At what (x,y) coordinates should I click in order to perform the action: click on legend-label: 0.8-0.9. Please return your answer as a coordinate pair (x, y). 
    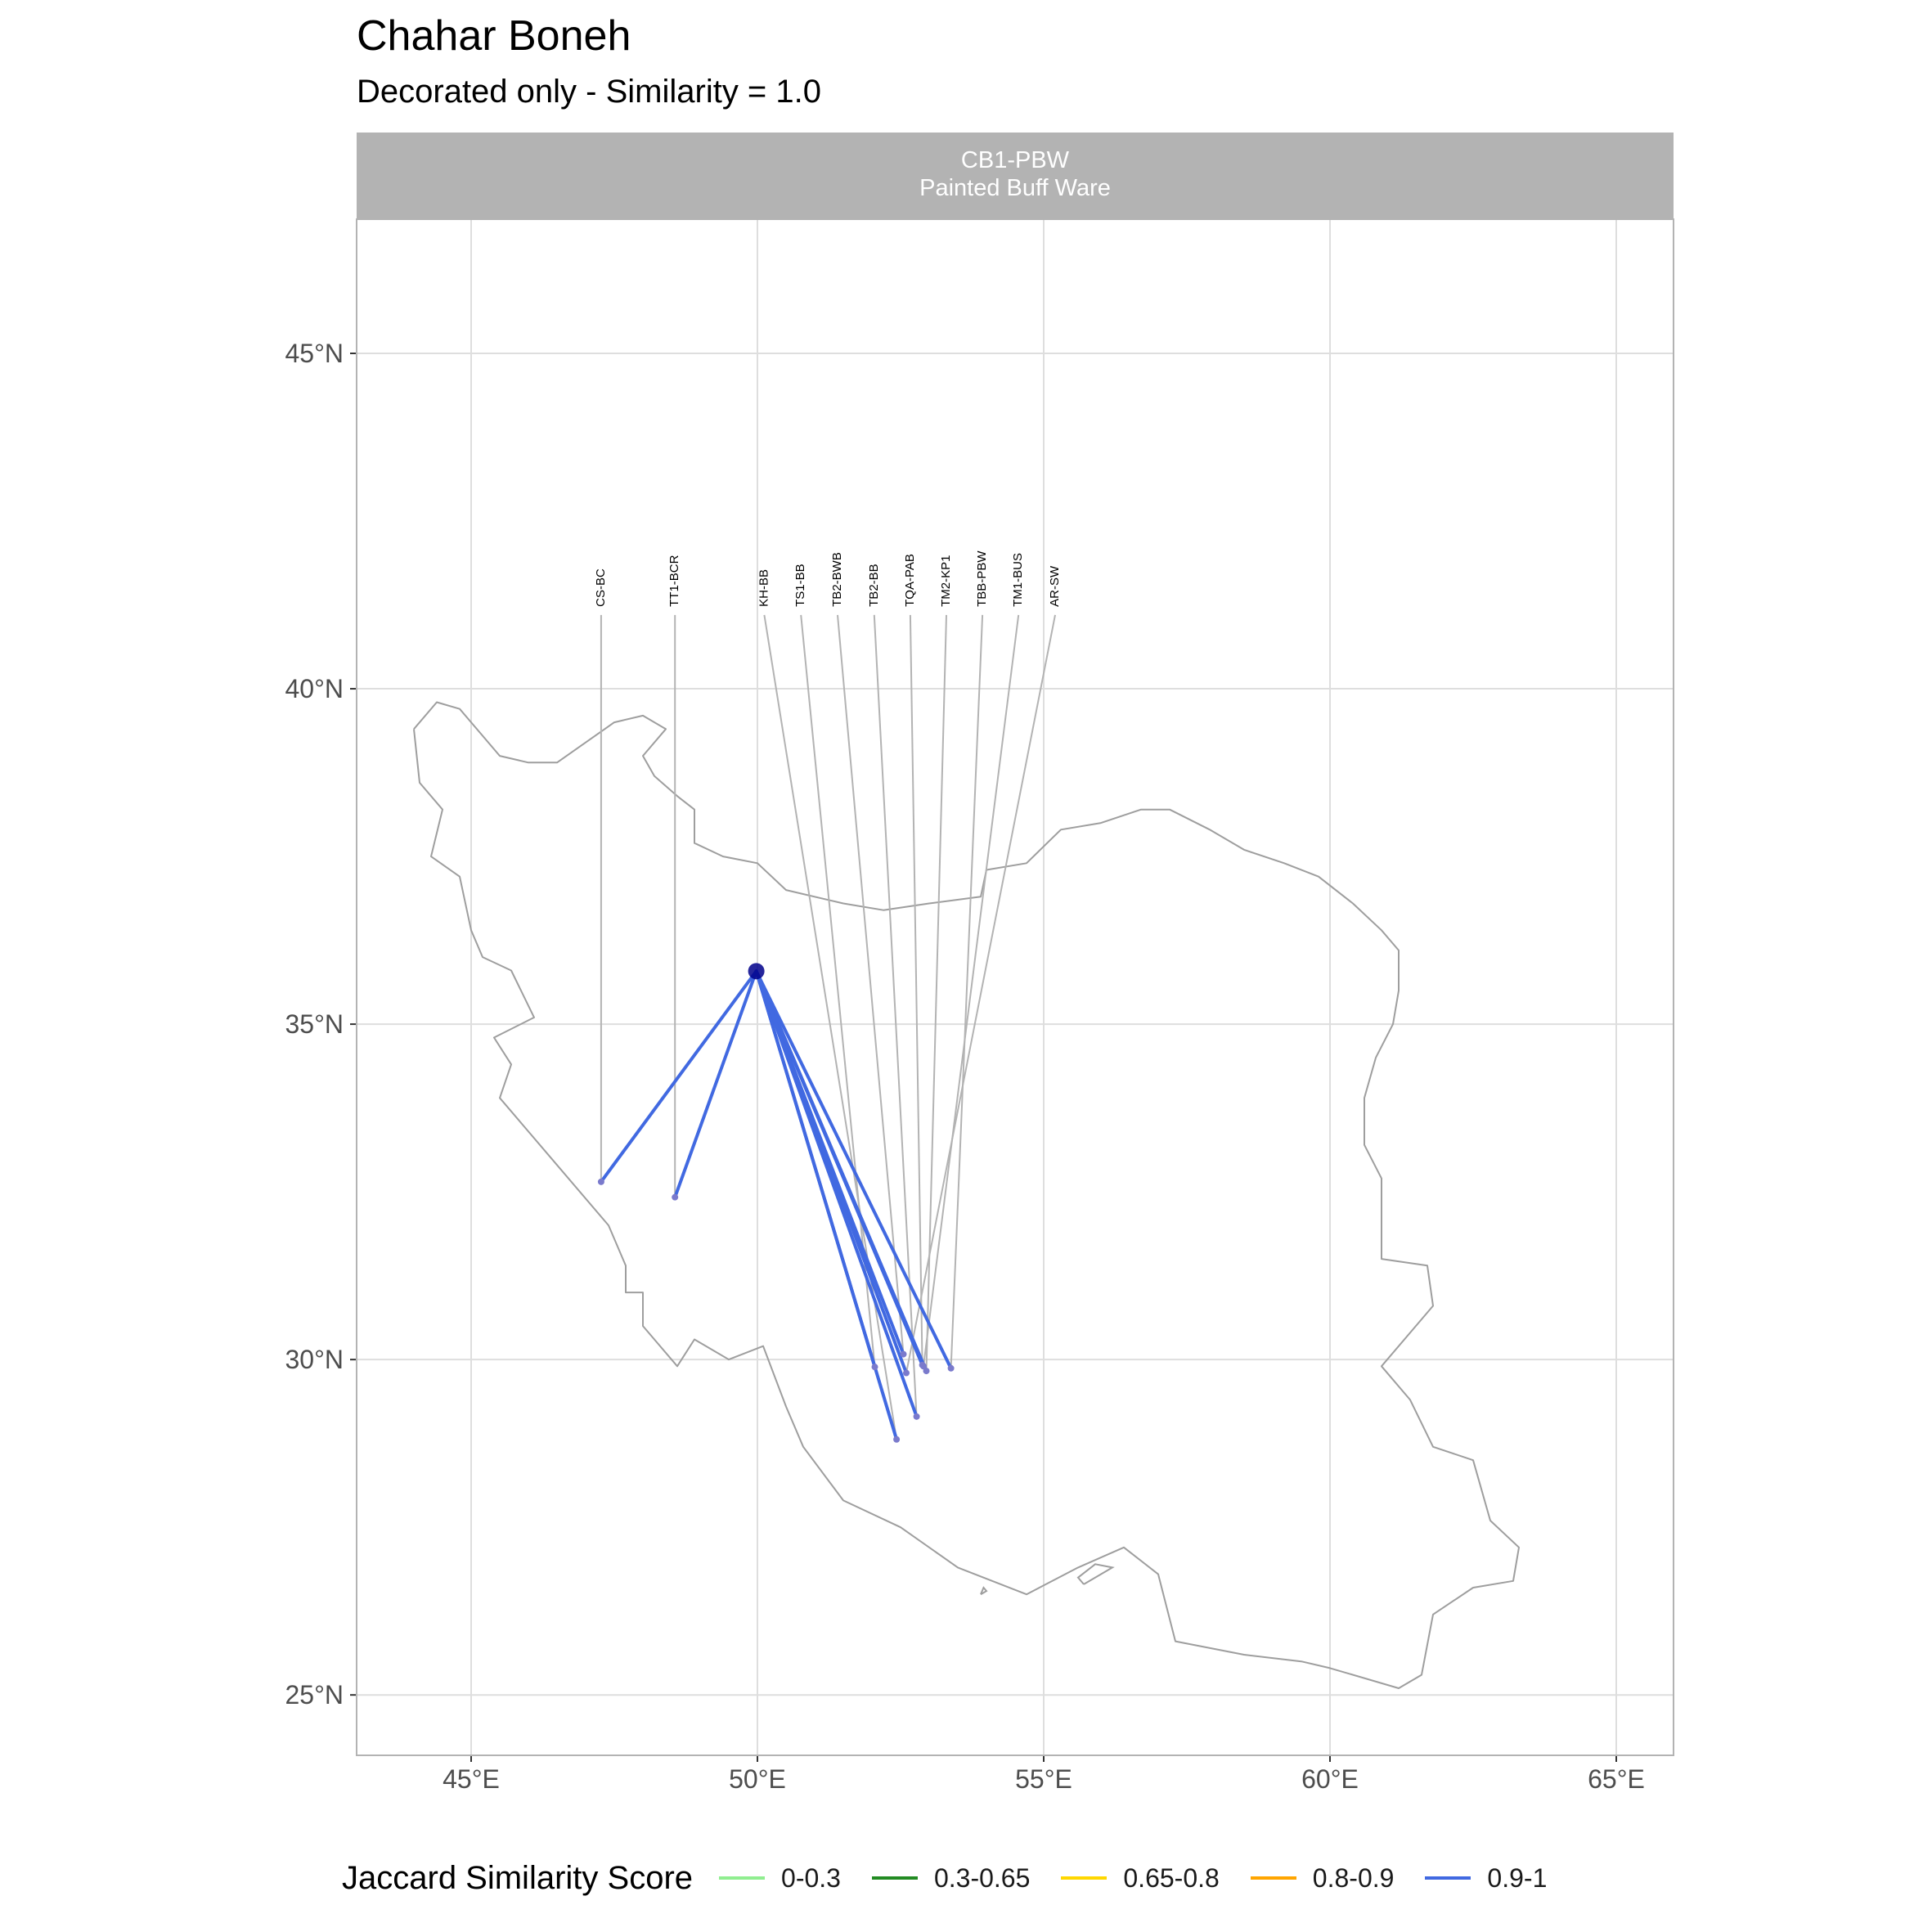
    Looking at the image, I should click on (1353, 1878).